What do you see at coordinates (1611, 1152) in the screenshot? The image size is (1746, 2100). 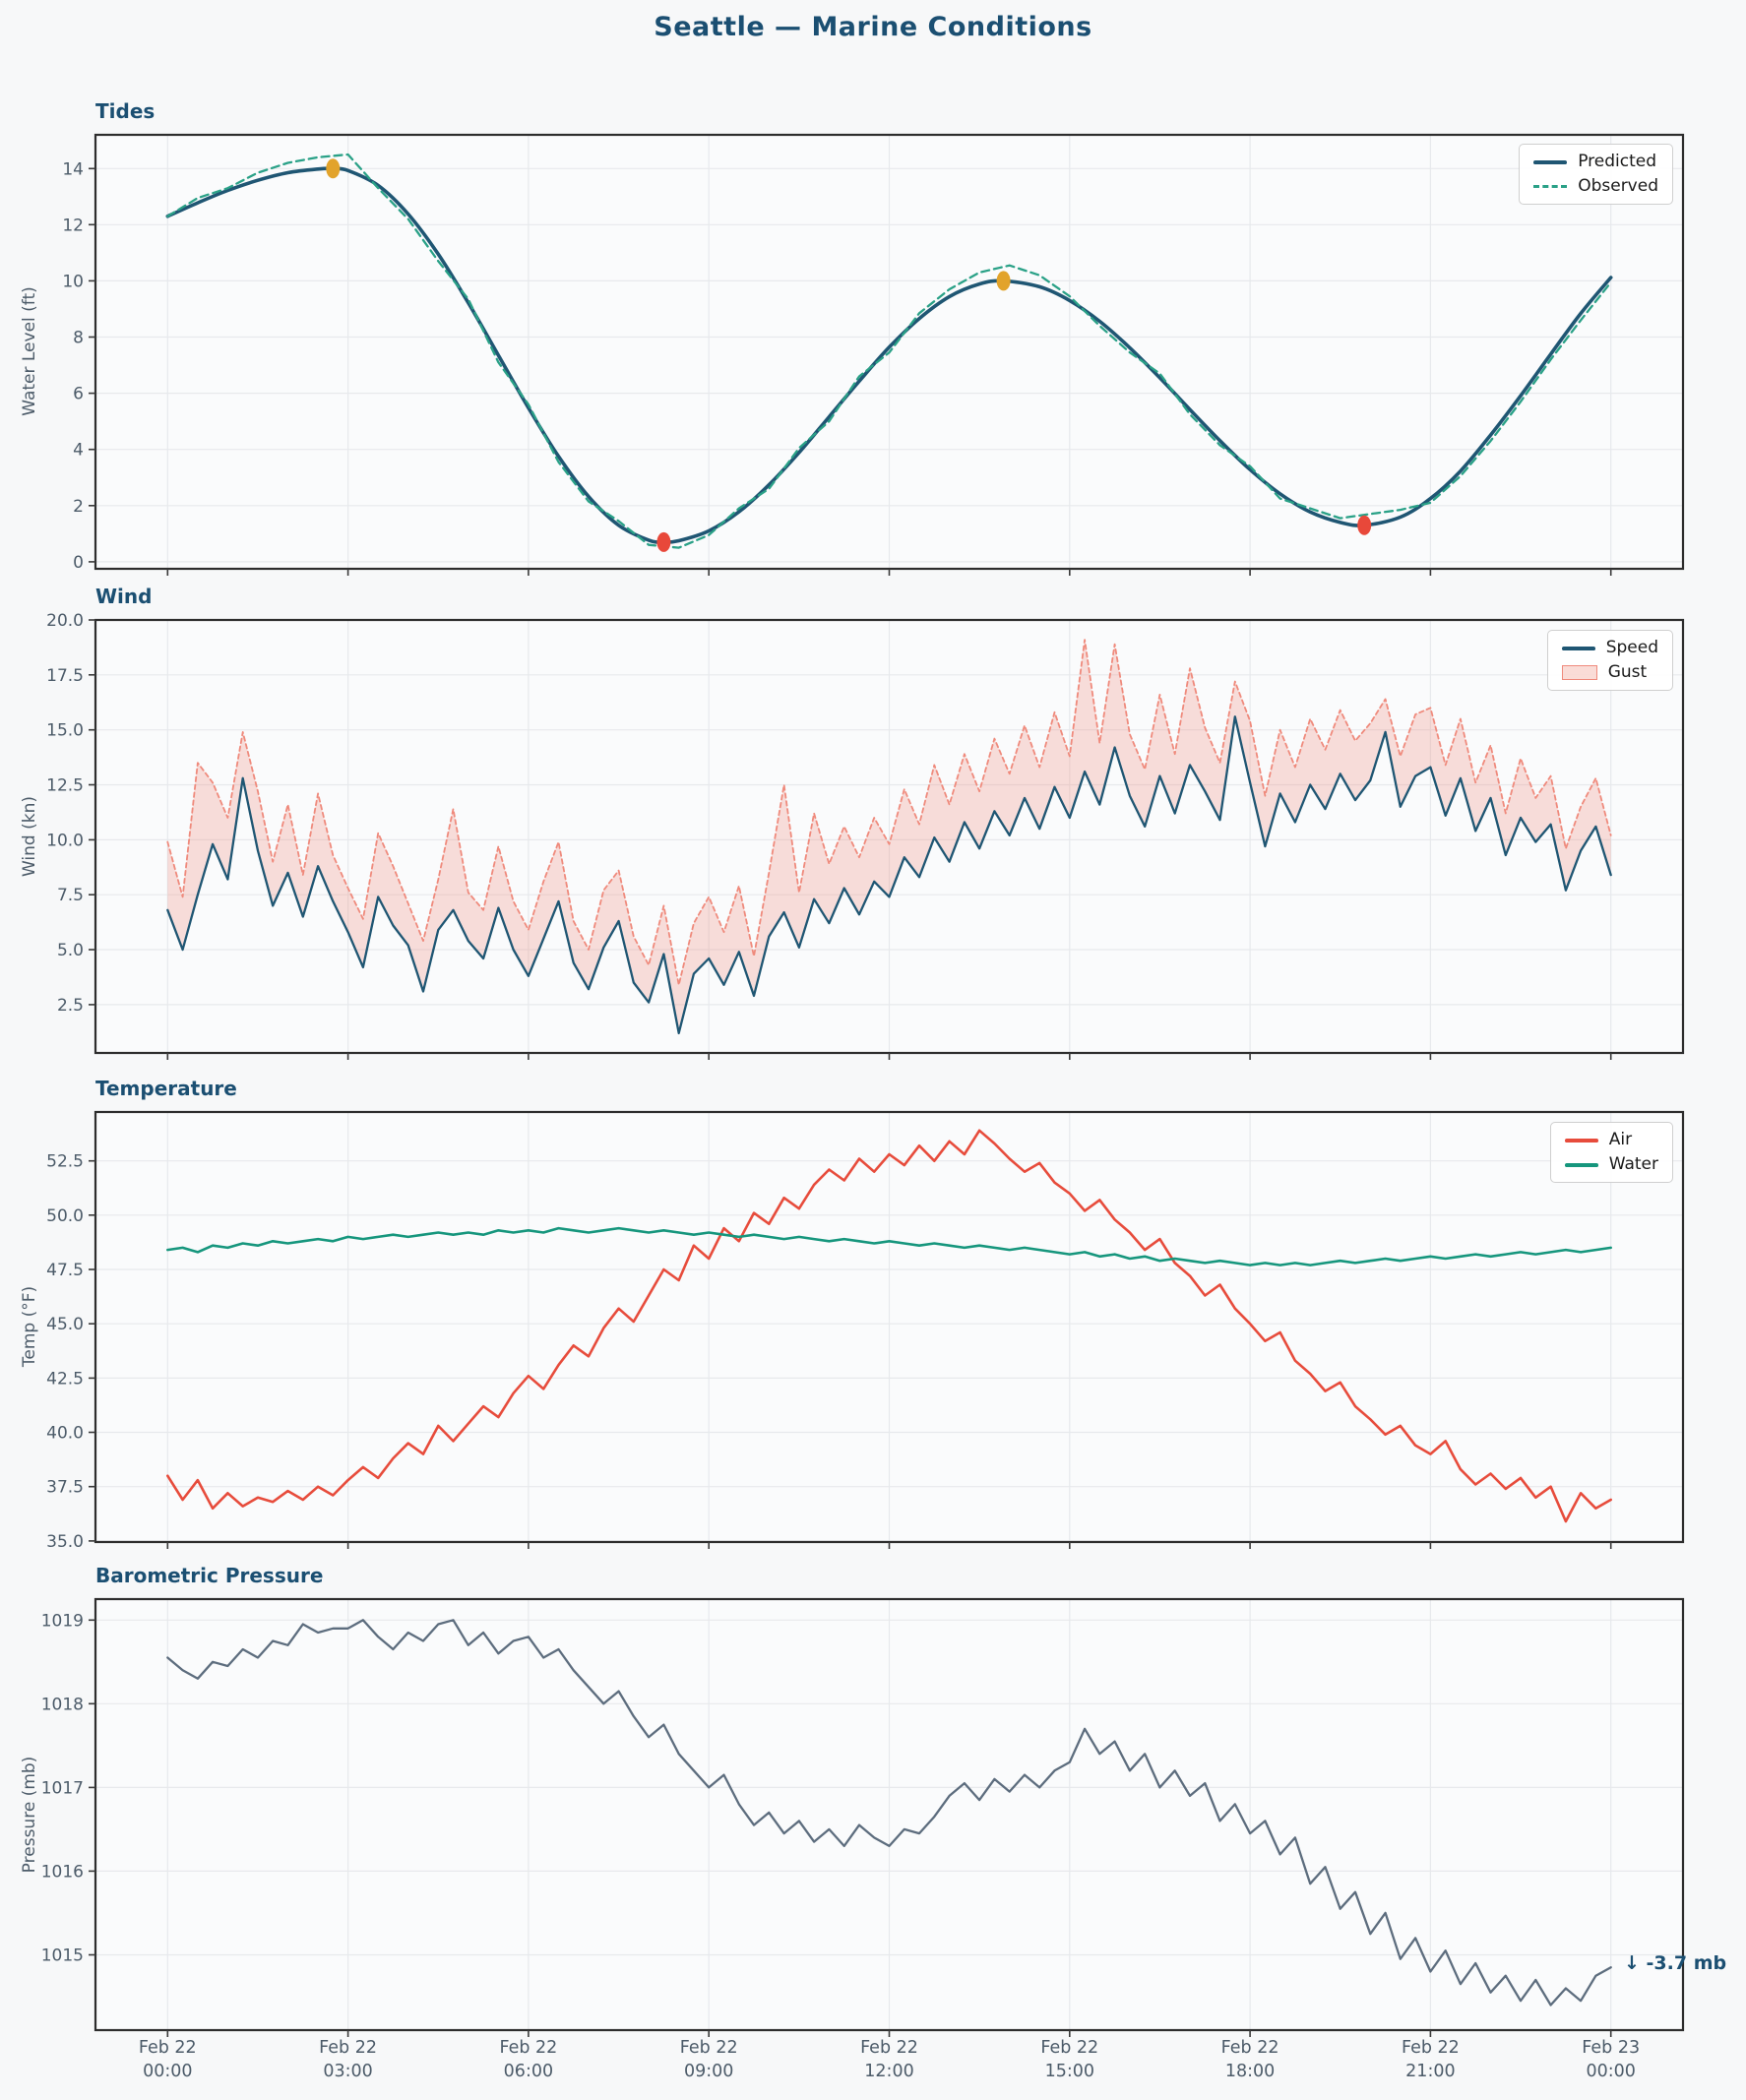 I see `temperature-legend: Air Water` at bounding box center [1611, 1152].